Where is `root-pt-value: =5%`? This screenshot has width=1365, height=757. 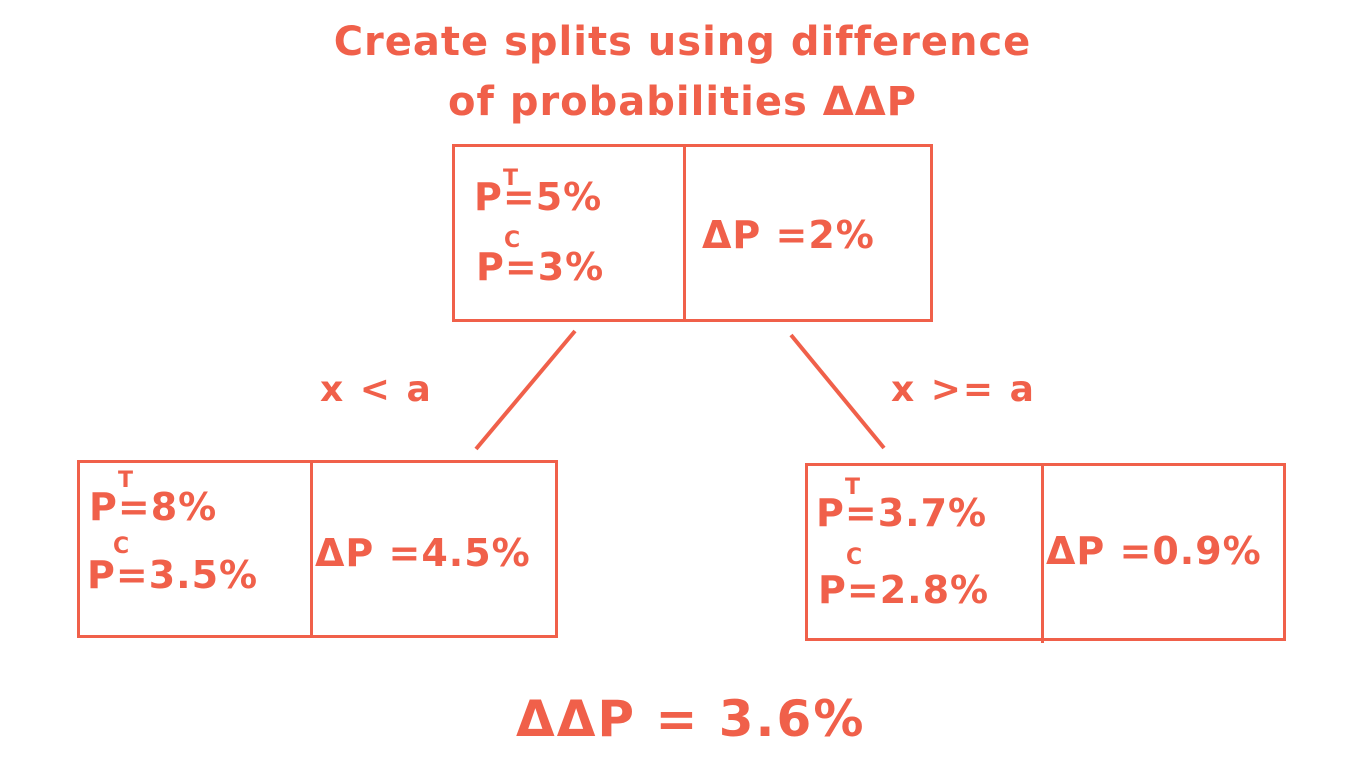
root-pt-value: =5% is located at coordinates (552, 197).